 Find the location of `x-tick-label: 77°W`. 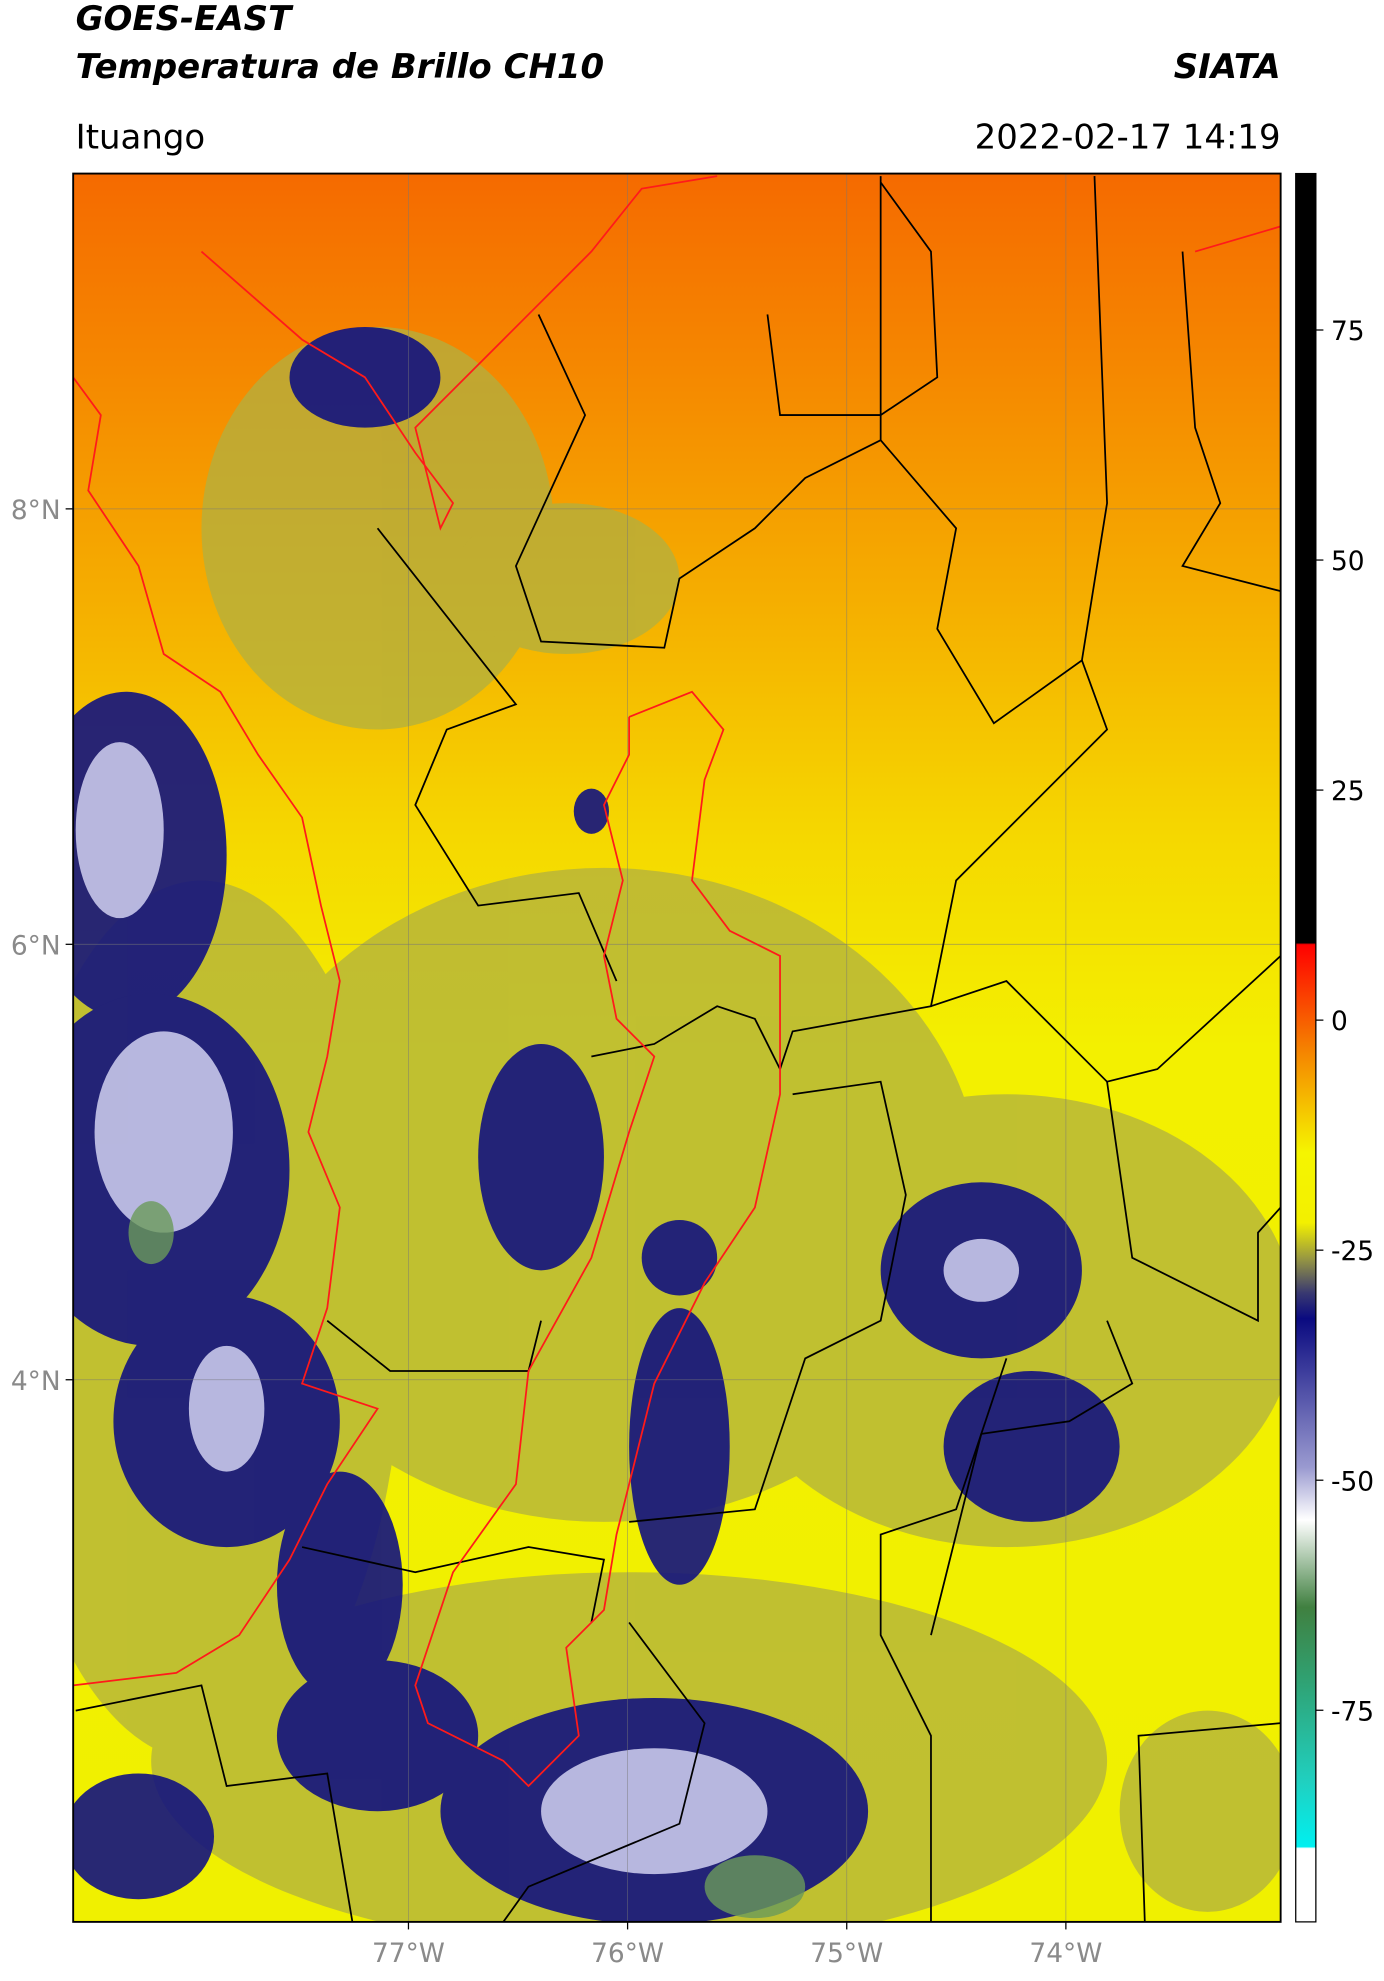

x-tick-label: 77°W is located at coordinates (408, 1953).